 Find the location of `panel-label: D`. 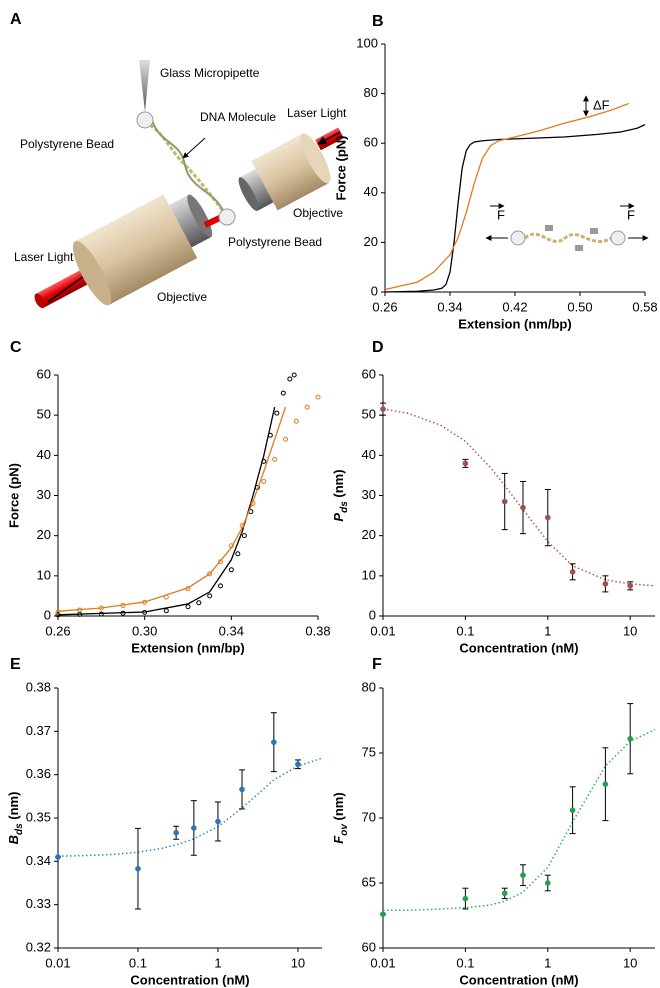

panel-label: D is located at coordinates (378, 347).